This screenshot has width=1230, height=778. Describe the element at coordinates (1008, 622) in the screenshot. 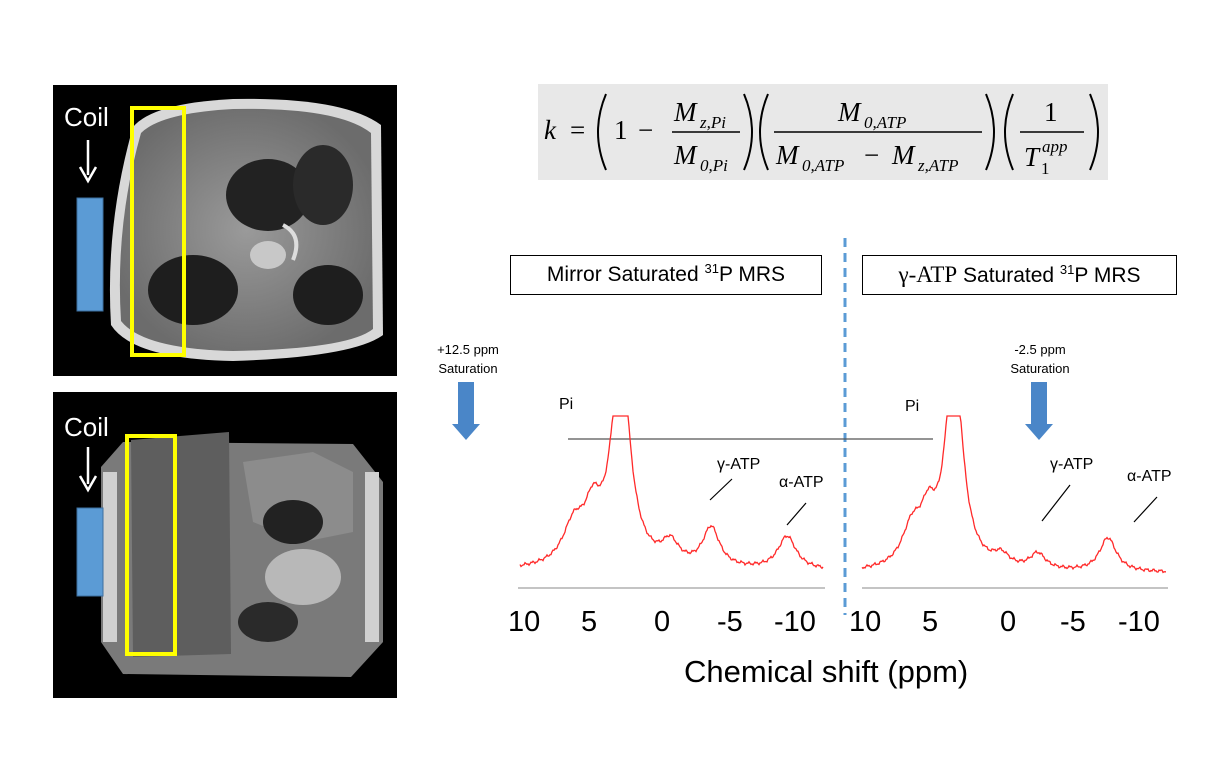

I see `right-tick-0: 0` at that location.